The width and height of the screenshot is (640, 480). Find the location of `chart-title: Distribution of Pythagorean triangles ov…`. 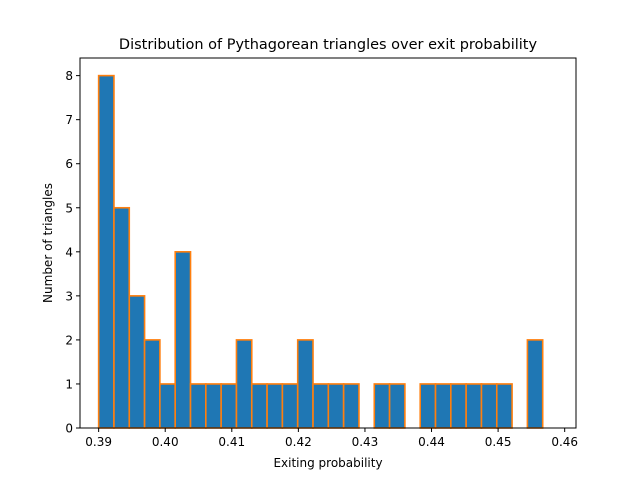

chart-title: Distribution of Pythagorean triangles ov… is located at coordinates (328, 45).